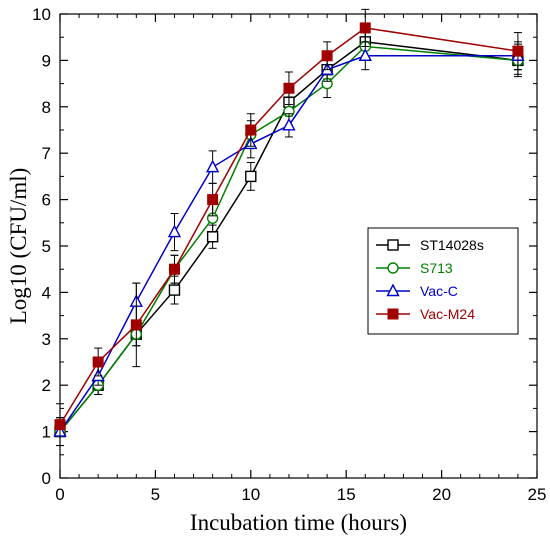 This screenshot has width=550, height=543. Describe the element at coordinates (46, 478) in the screenshot. I see `y-tick-label: 0` at that location.